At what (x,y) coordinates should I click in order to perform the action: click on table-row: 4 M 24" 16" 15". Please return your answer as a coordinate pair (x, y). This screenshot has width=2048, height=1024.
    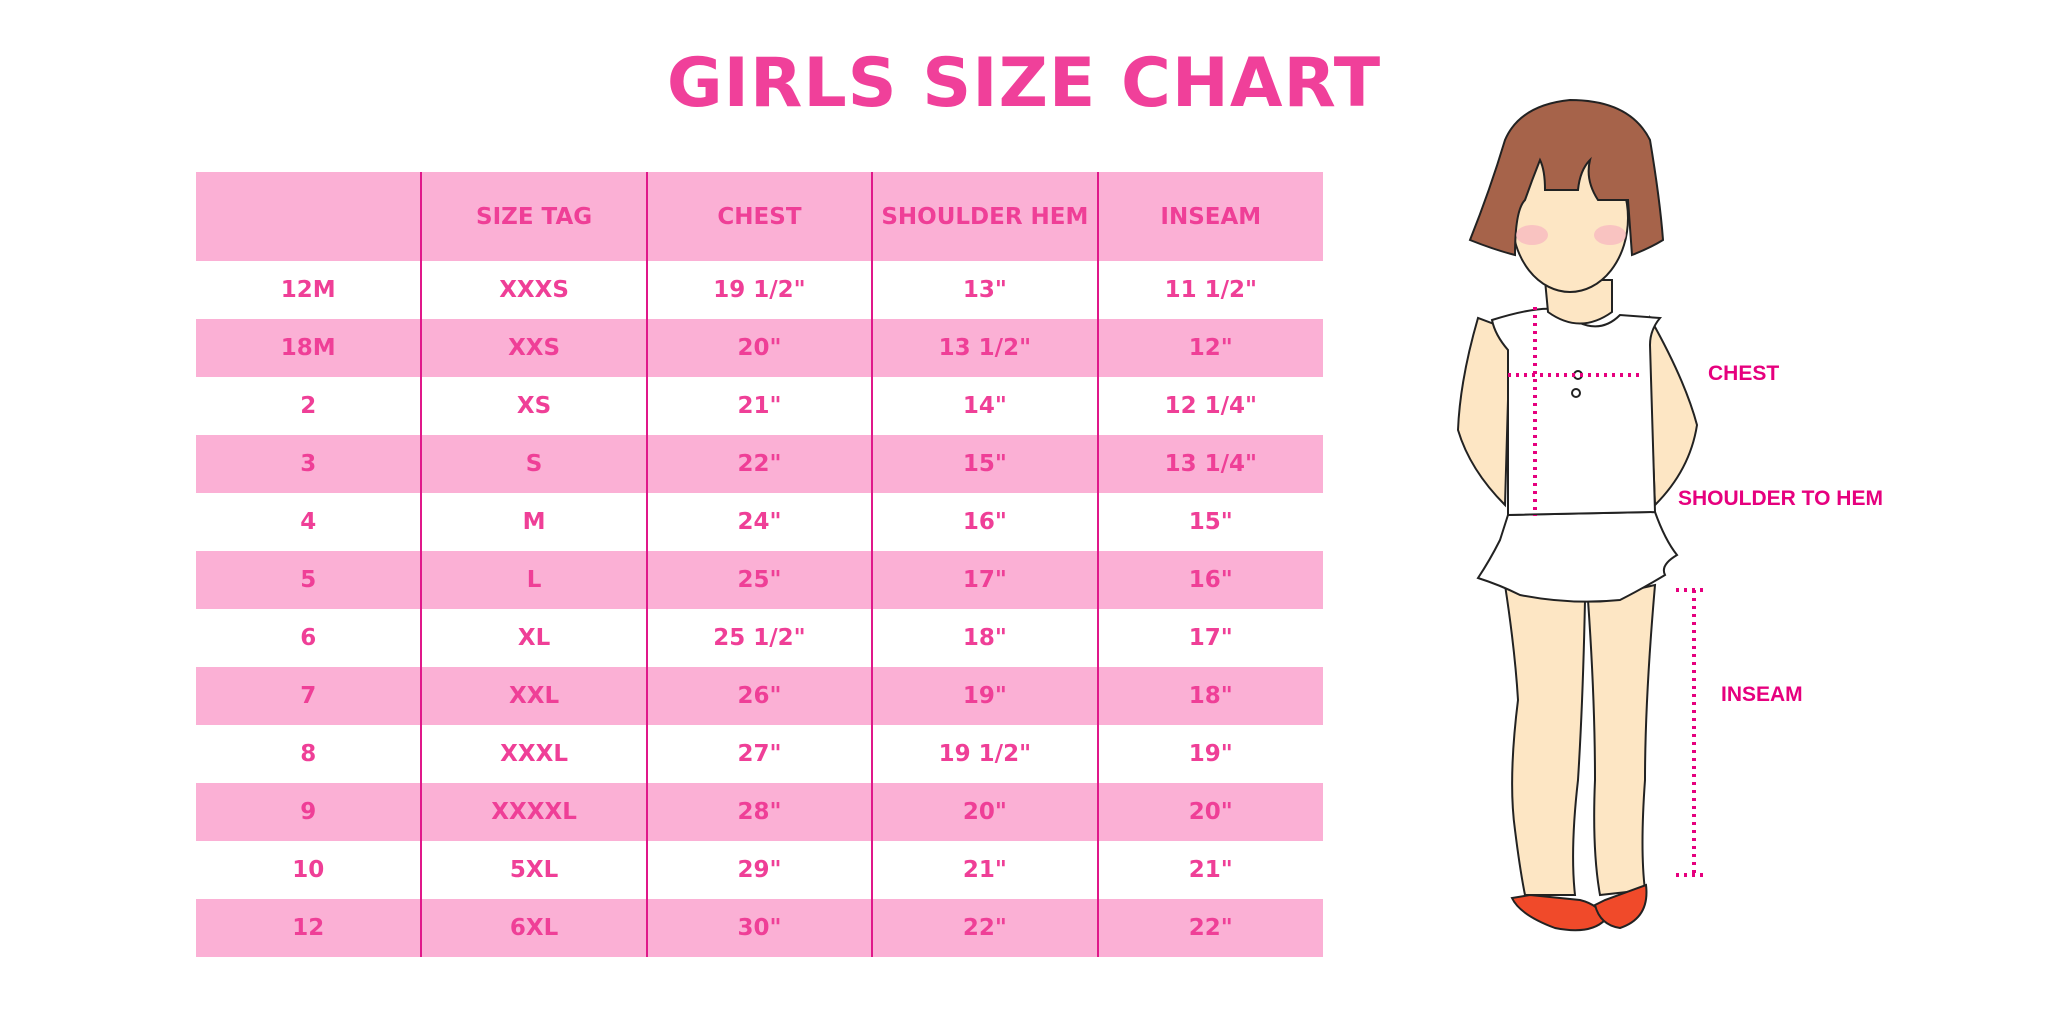
    Looking at the image, I should click on (759, 522).